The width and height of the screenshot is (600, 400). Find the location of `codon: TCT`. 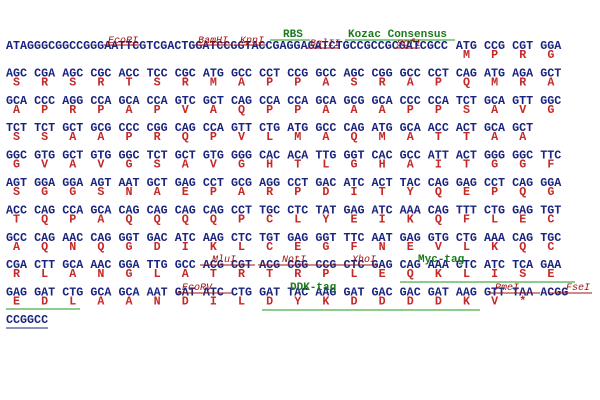

codon: TCT is located at coordinates (466, 101).